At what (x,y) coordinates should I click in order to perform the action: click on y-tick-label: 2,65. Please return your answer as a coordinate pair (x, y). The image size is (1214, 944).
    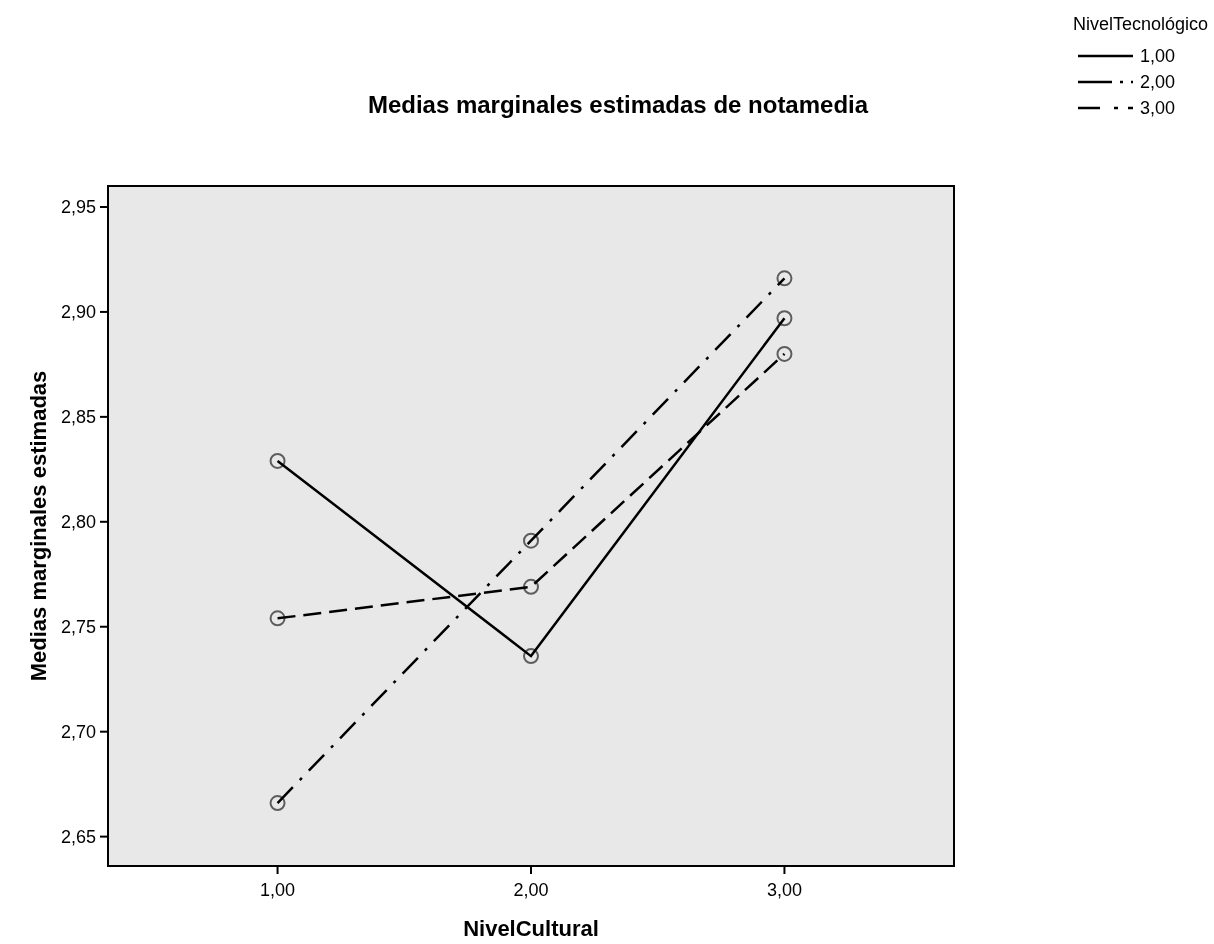
    Looking at the image, I should click on (78, 836).